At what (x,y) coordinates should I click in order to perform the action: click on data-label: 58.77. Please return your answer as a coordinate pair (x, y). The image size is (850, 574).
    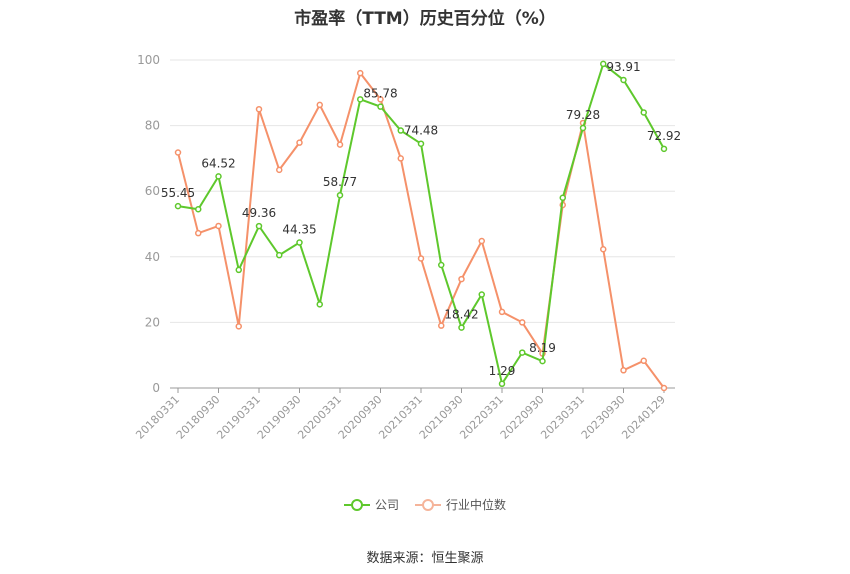
    Looking at the image, I should click on (340, 182).